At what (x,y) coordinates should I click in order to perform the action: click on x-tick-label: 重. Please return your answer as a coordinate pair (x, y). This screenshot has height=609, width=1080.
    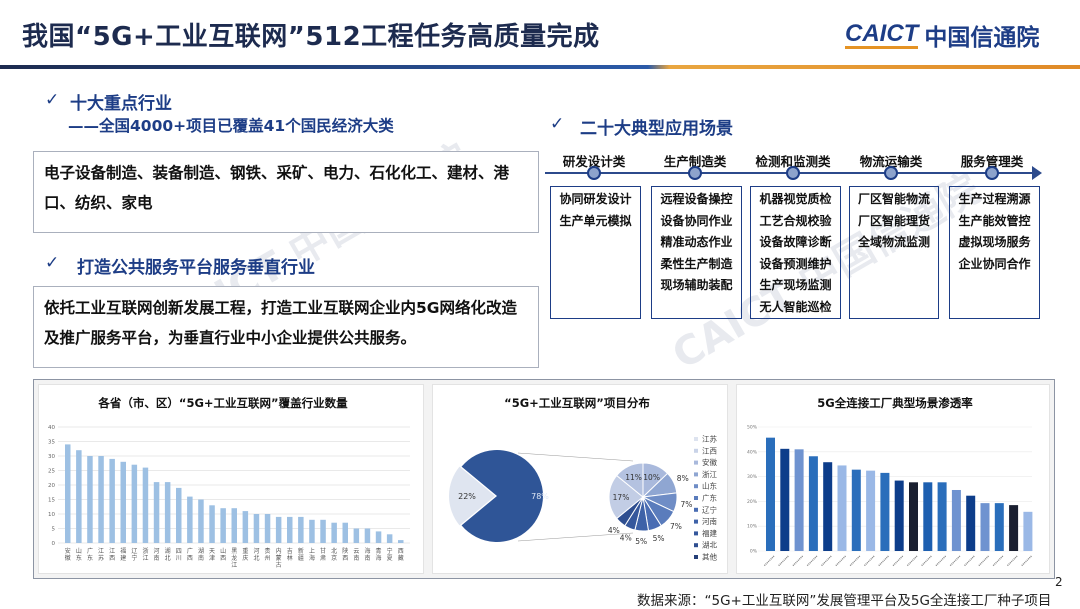
    Looking at the image, I should click on (245, 551).